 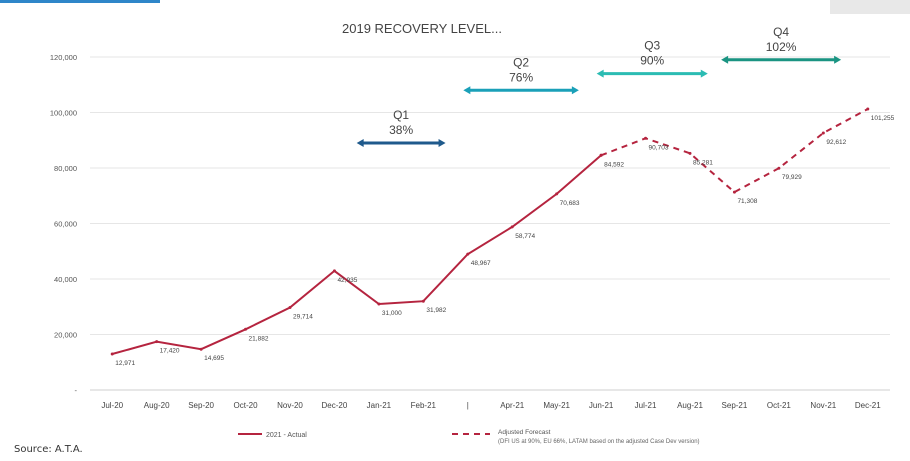 What do you see at coordinates (80, 1) in the screenshot?
I see `top-accent-bar` at bounding box center [80, 1].